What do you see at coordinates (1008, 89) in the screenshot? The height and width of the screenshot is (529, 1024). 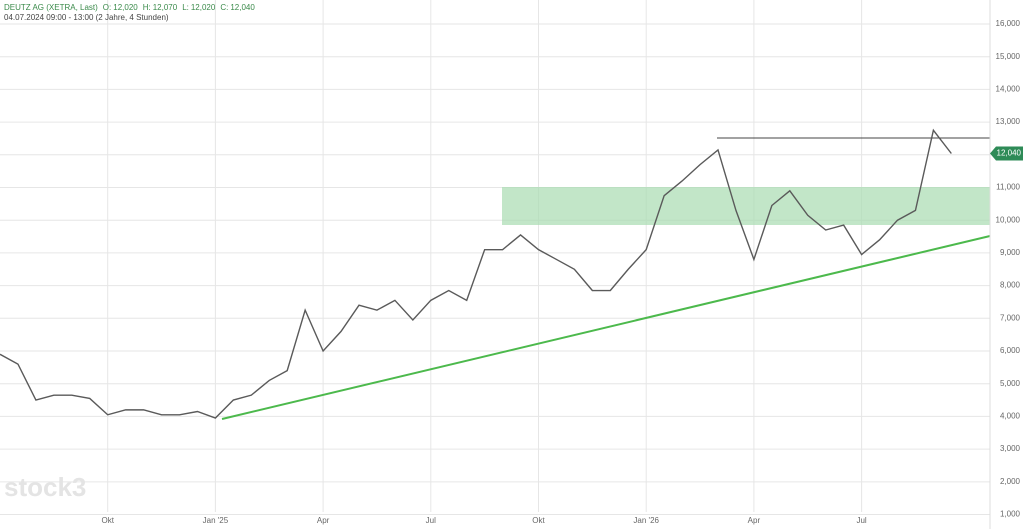 I see `y-tick-label: 14,000` at bounding box center [1008, 89].